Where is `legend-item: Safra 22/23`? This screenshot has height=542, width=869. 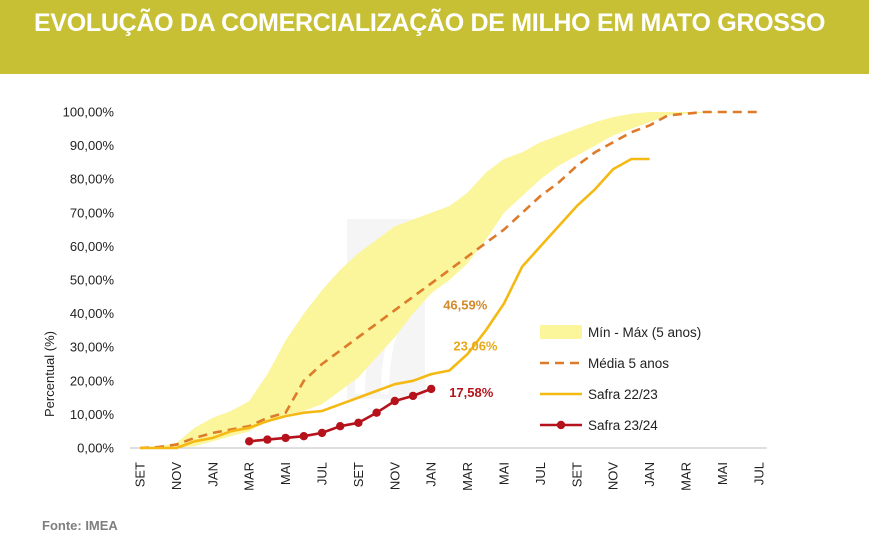 legend-item: Safra 22/23 is located at coordinates (599, 394).